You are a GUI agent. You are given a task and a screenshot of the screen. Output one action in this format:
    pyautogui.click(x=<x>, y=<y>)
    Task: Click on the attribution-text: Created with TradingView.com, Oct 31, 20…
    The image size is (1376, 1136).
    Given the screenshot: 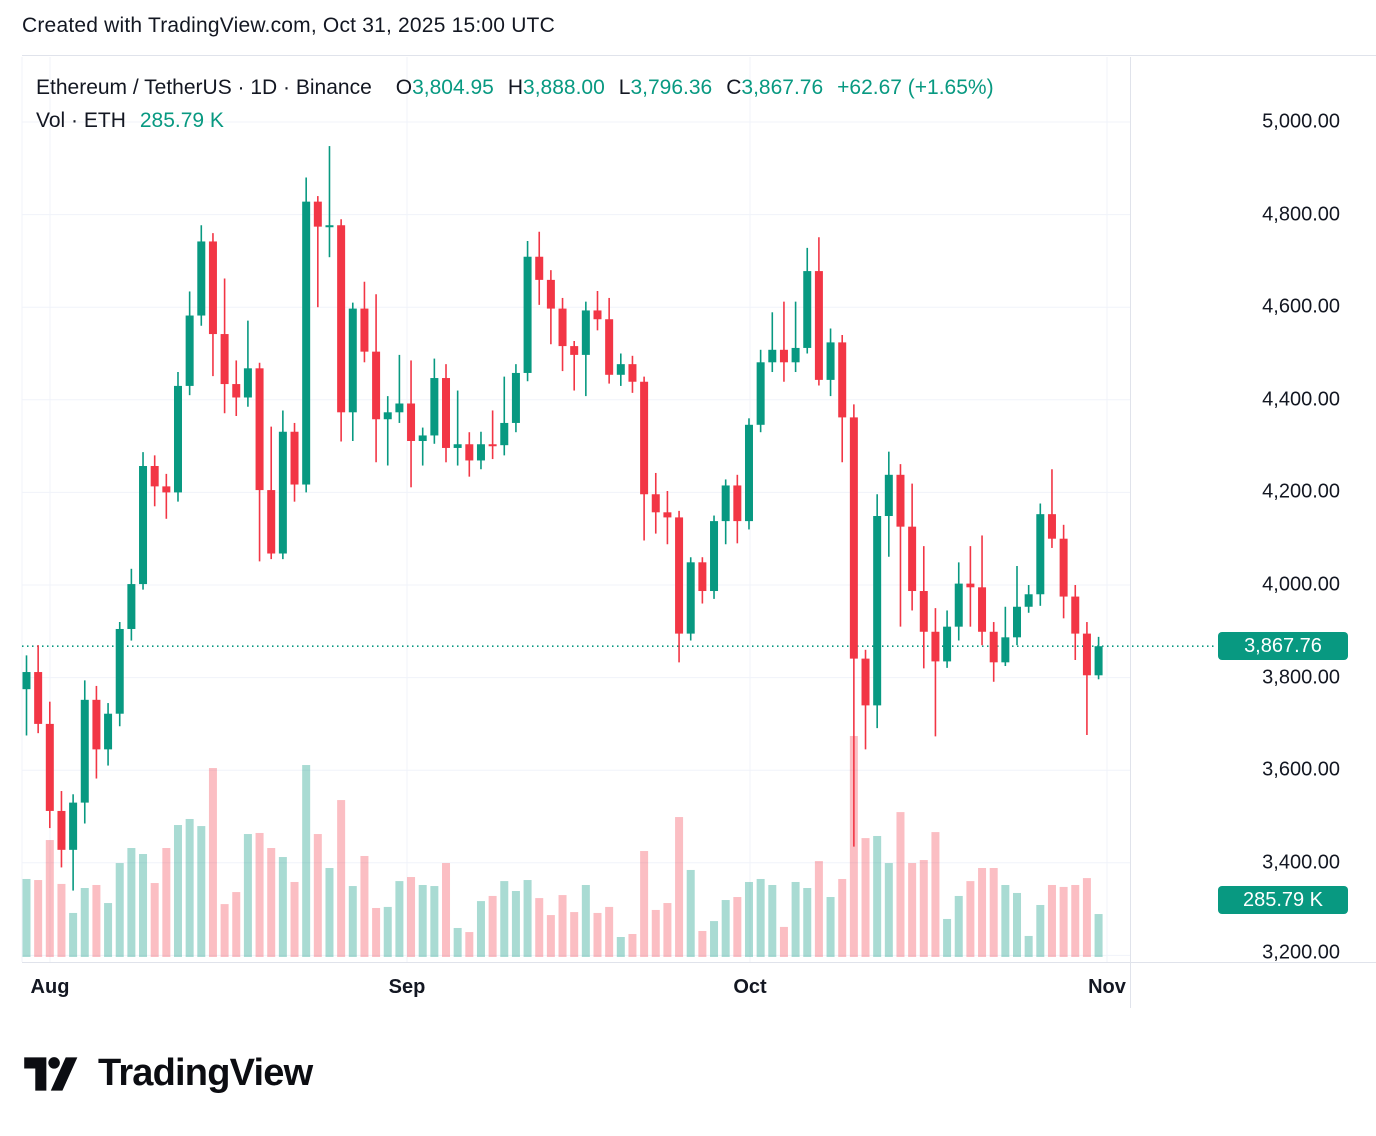 What is the action you would take?
    pyautogui.click(x=288, y=25)
    